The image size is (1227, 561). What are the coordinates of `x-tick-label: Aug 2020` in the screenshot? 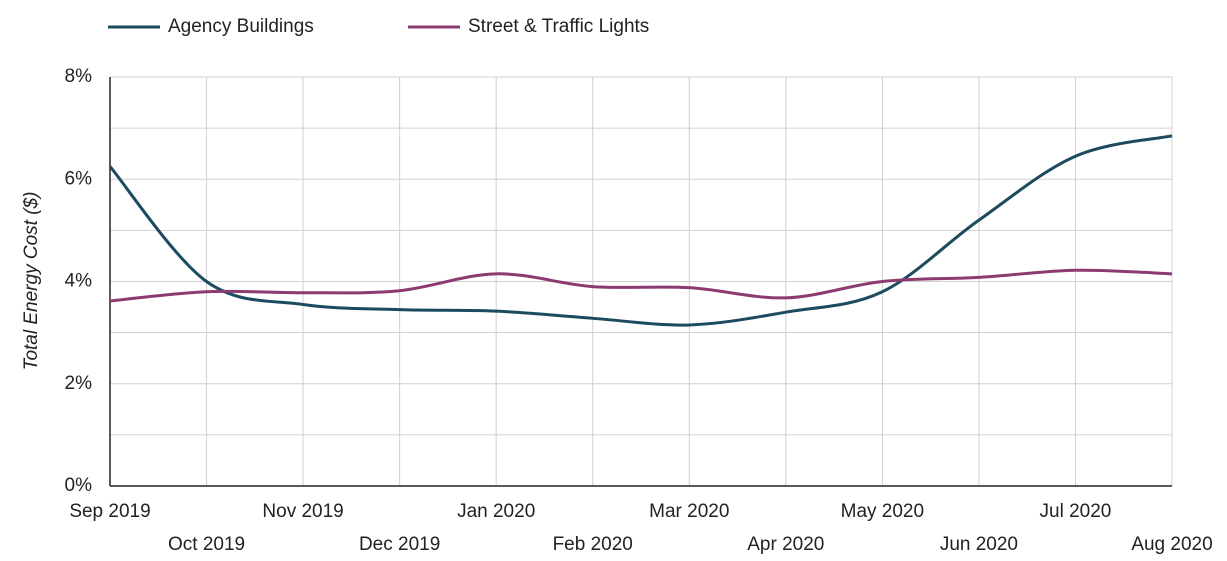 It's located at (1171, 544).